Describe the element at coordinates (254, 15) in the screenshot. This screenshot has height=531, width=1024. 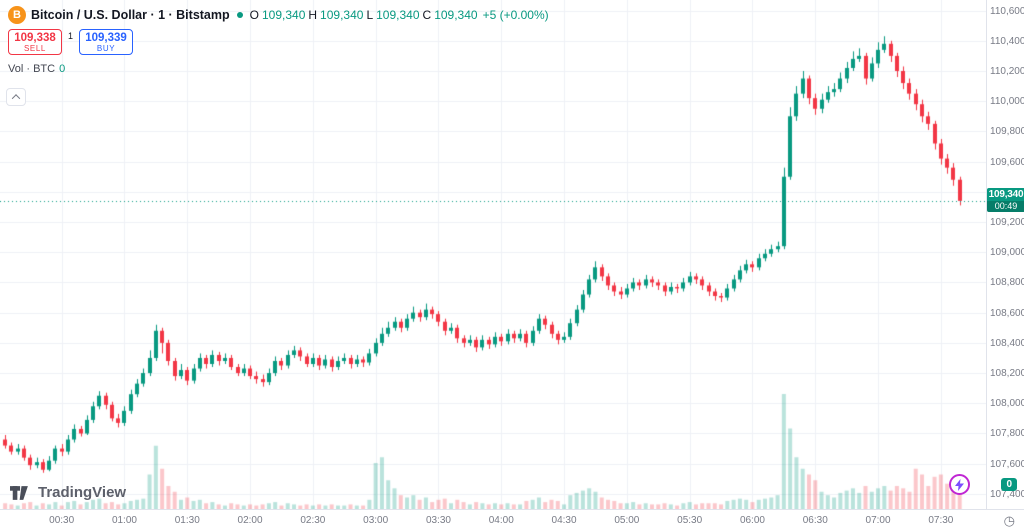
I see `open-label: O` at that location.